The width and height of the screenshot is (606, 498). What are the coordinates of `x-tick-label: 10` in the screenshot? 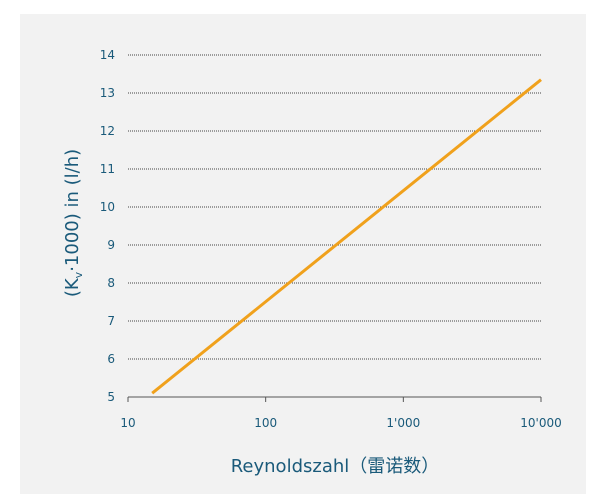 It's located at (127, 423).